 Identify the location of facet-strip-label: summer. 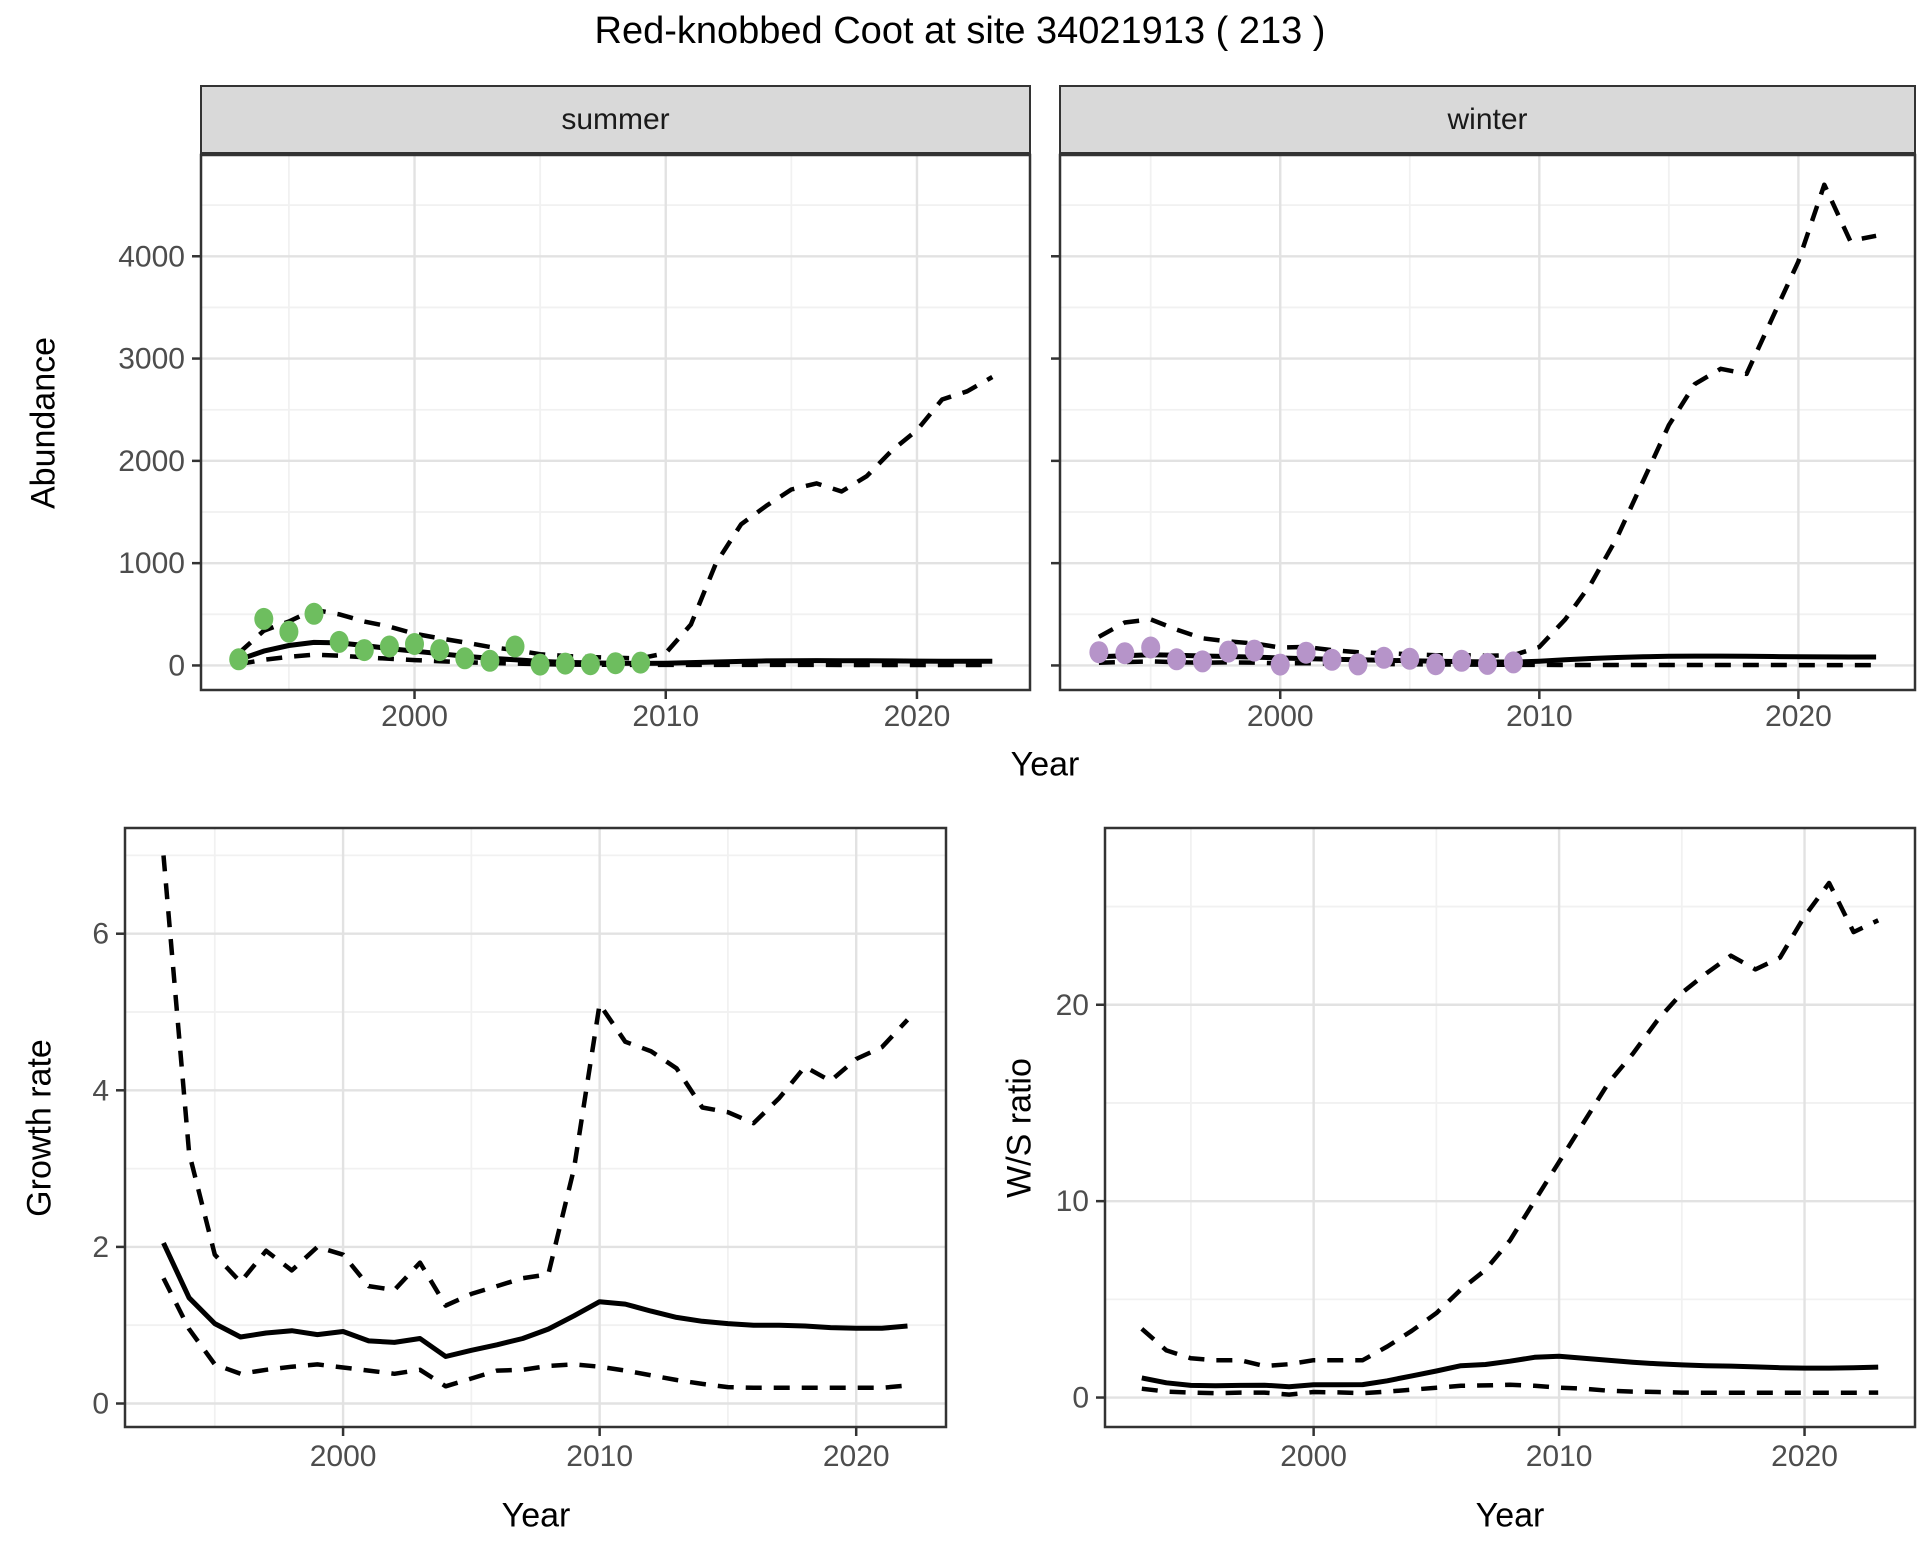
(615, 119).